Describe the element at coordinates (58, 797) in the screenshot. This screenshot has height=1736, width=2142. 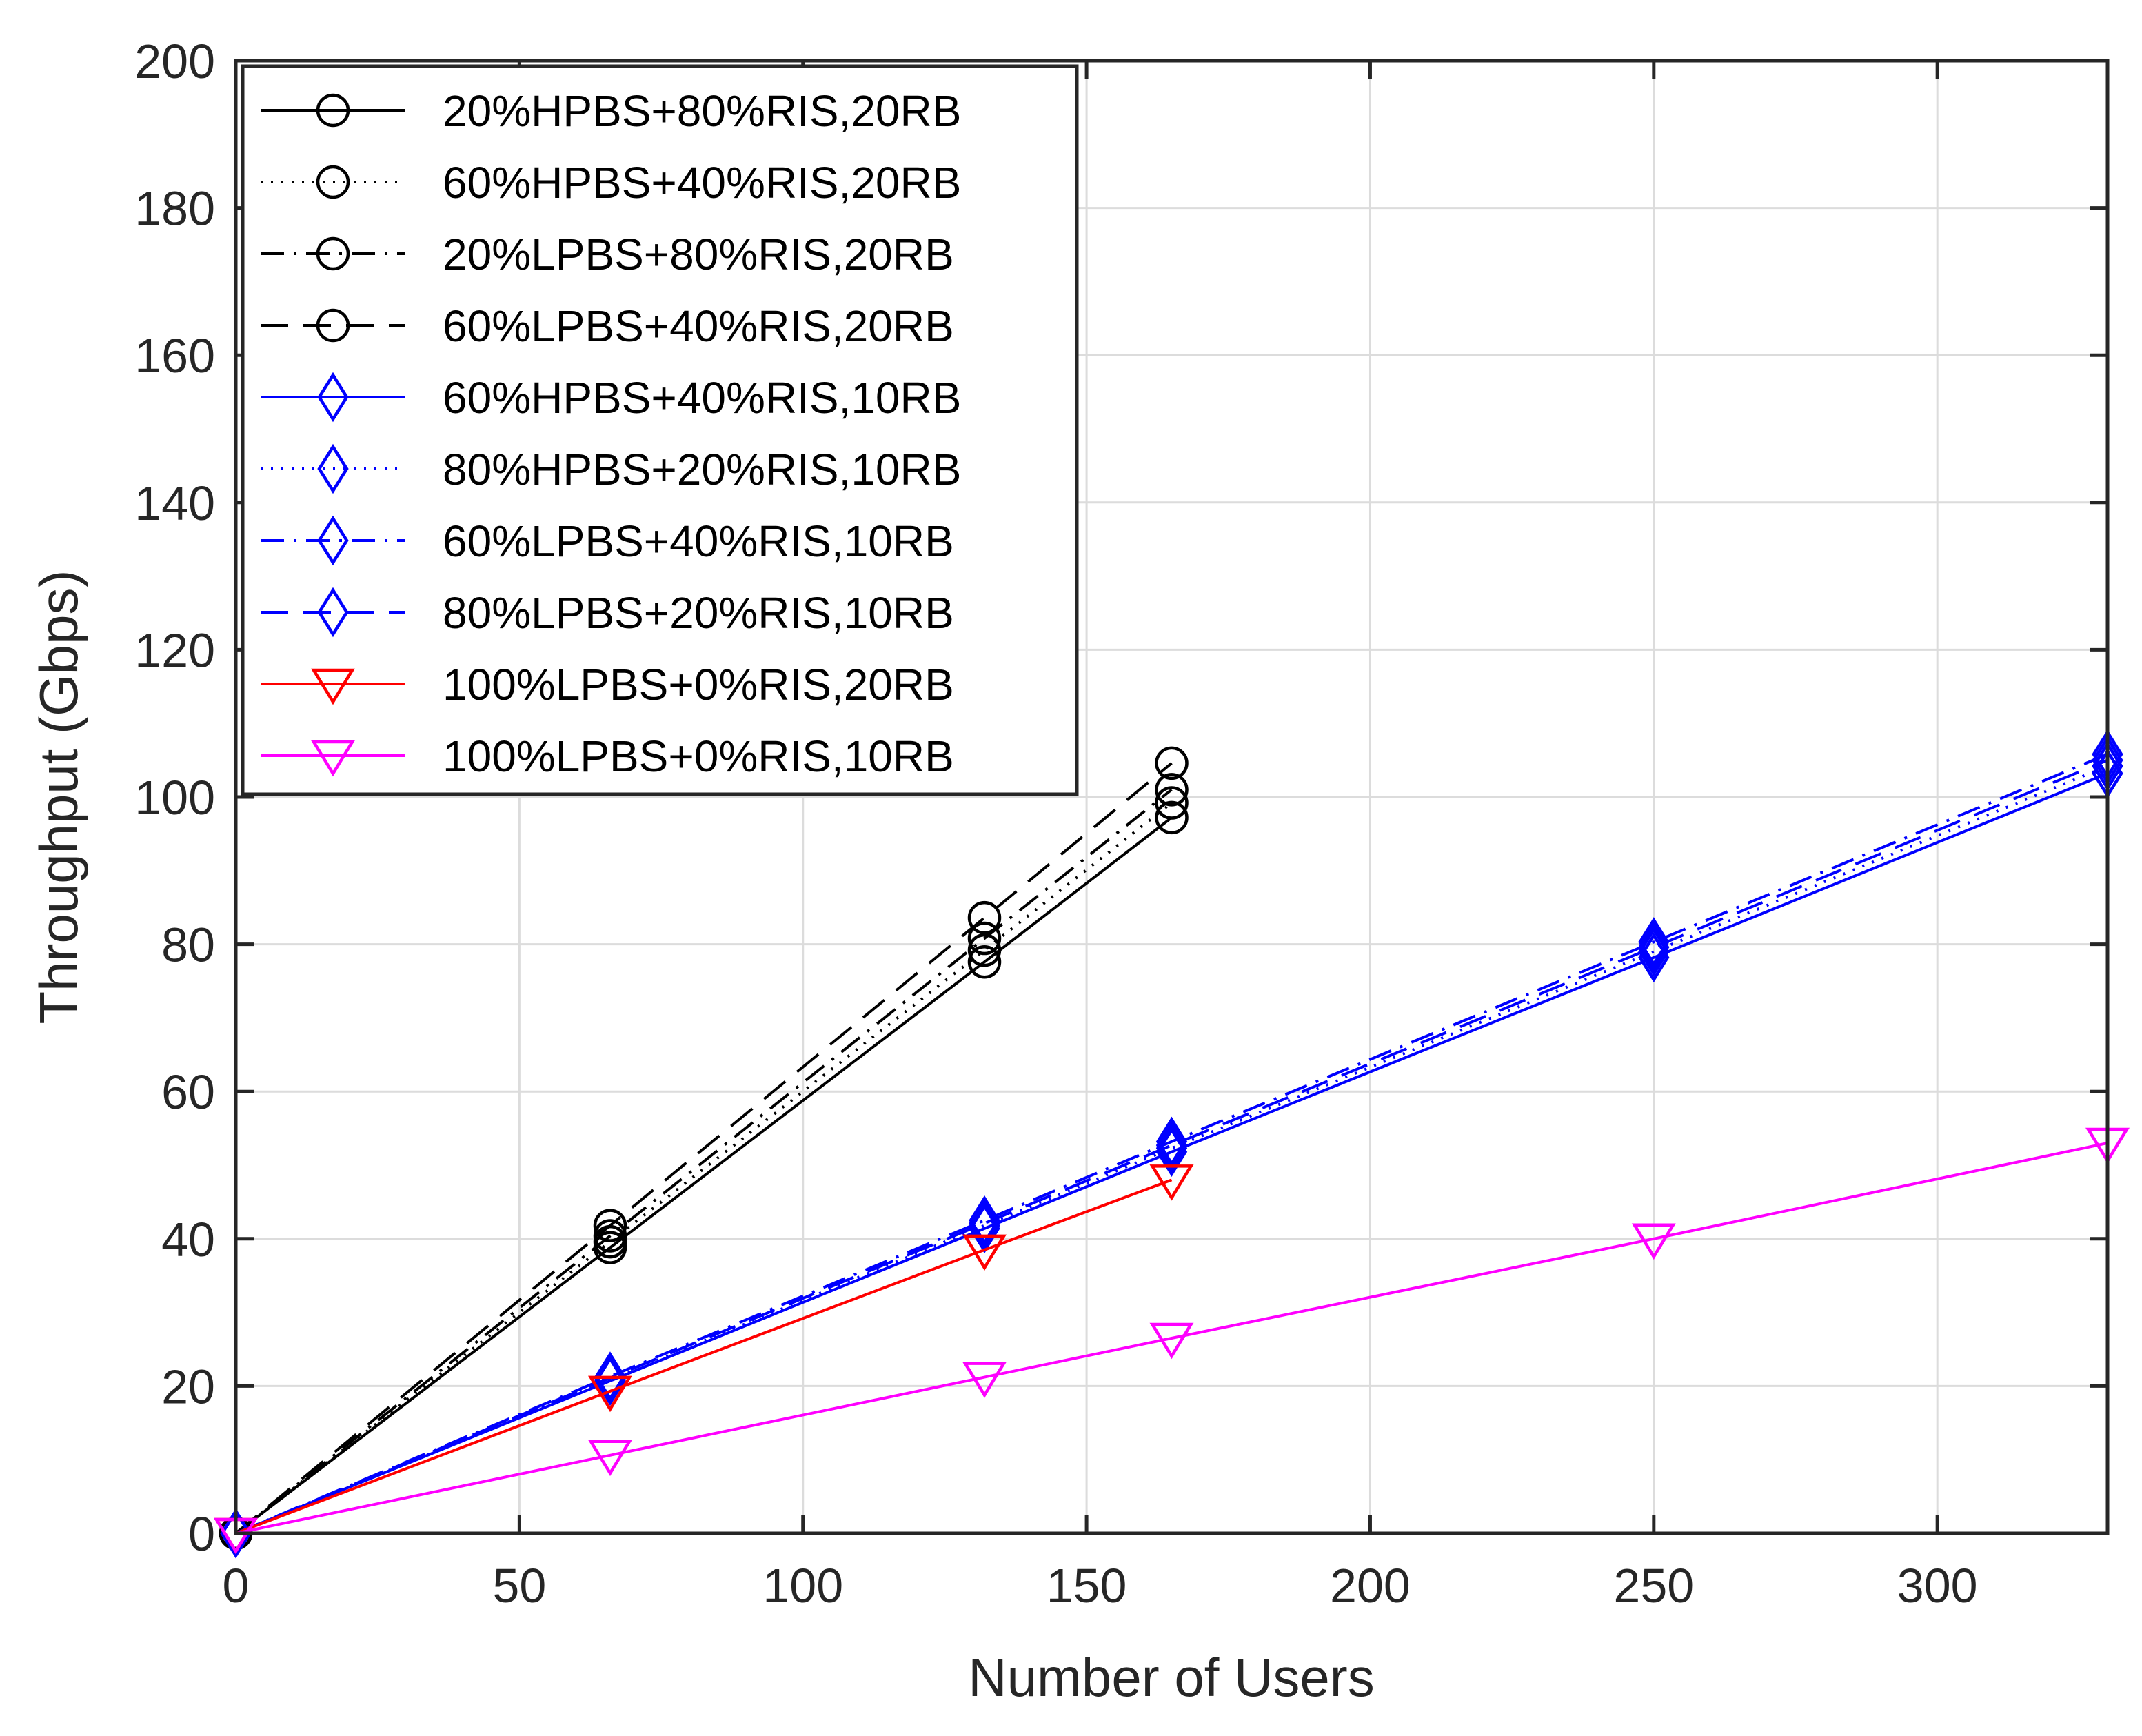
I see `y-axis-label: Throughput (Gbps)` at that location.